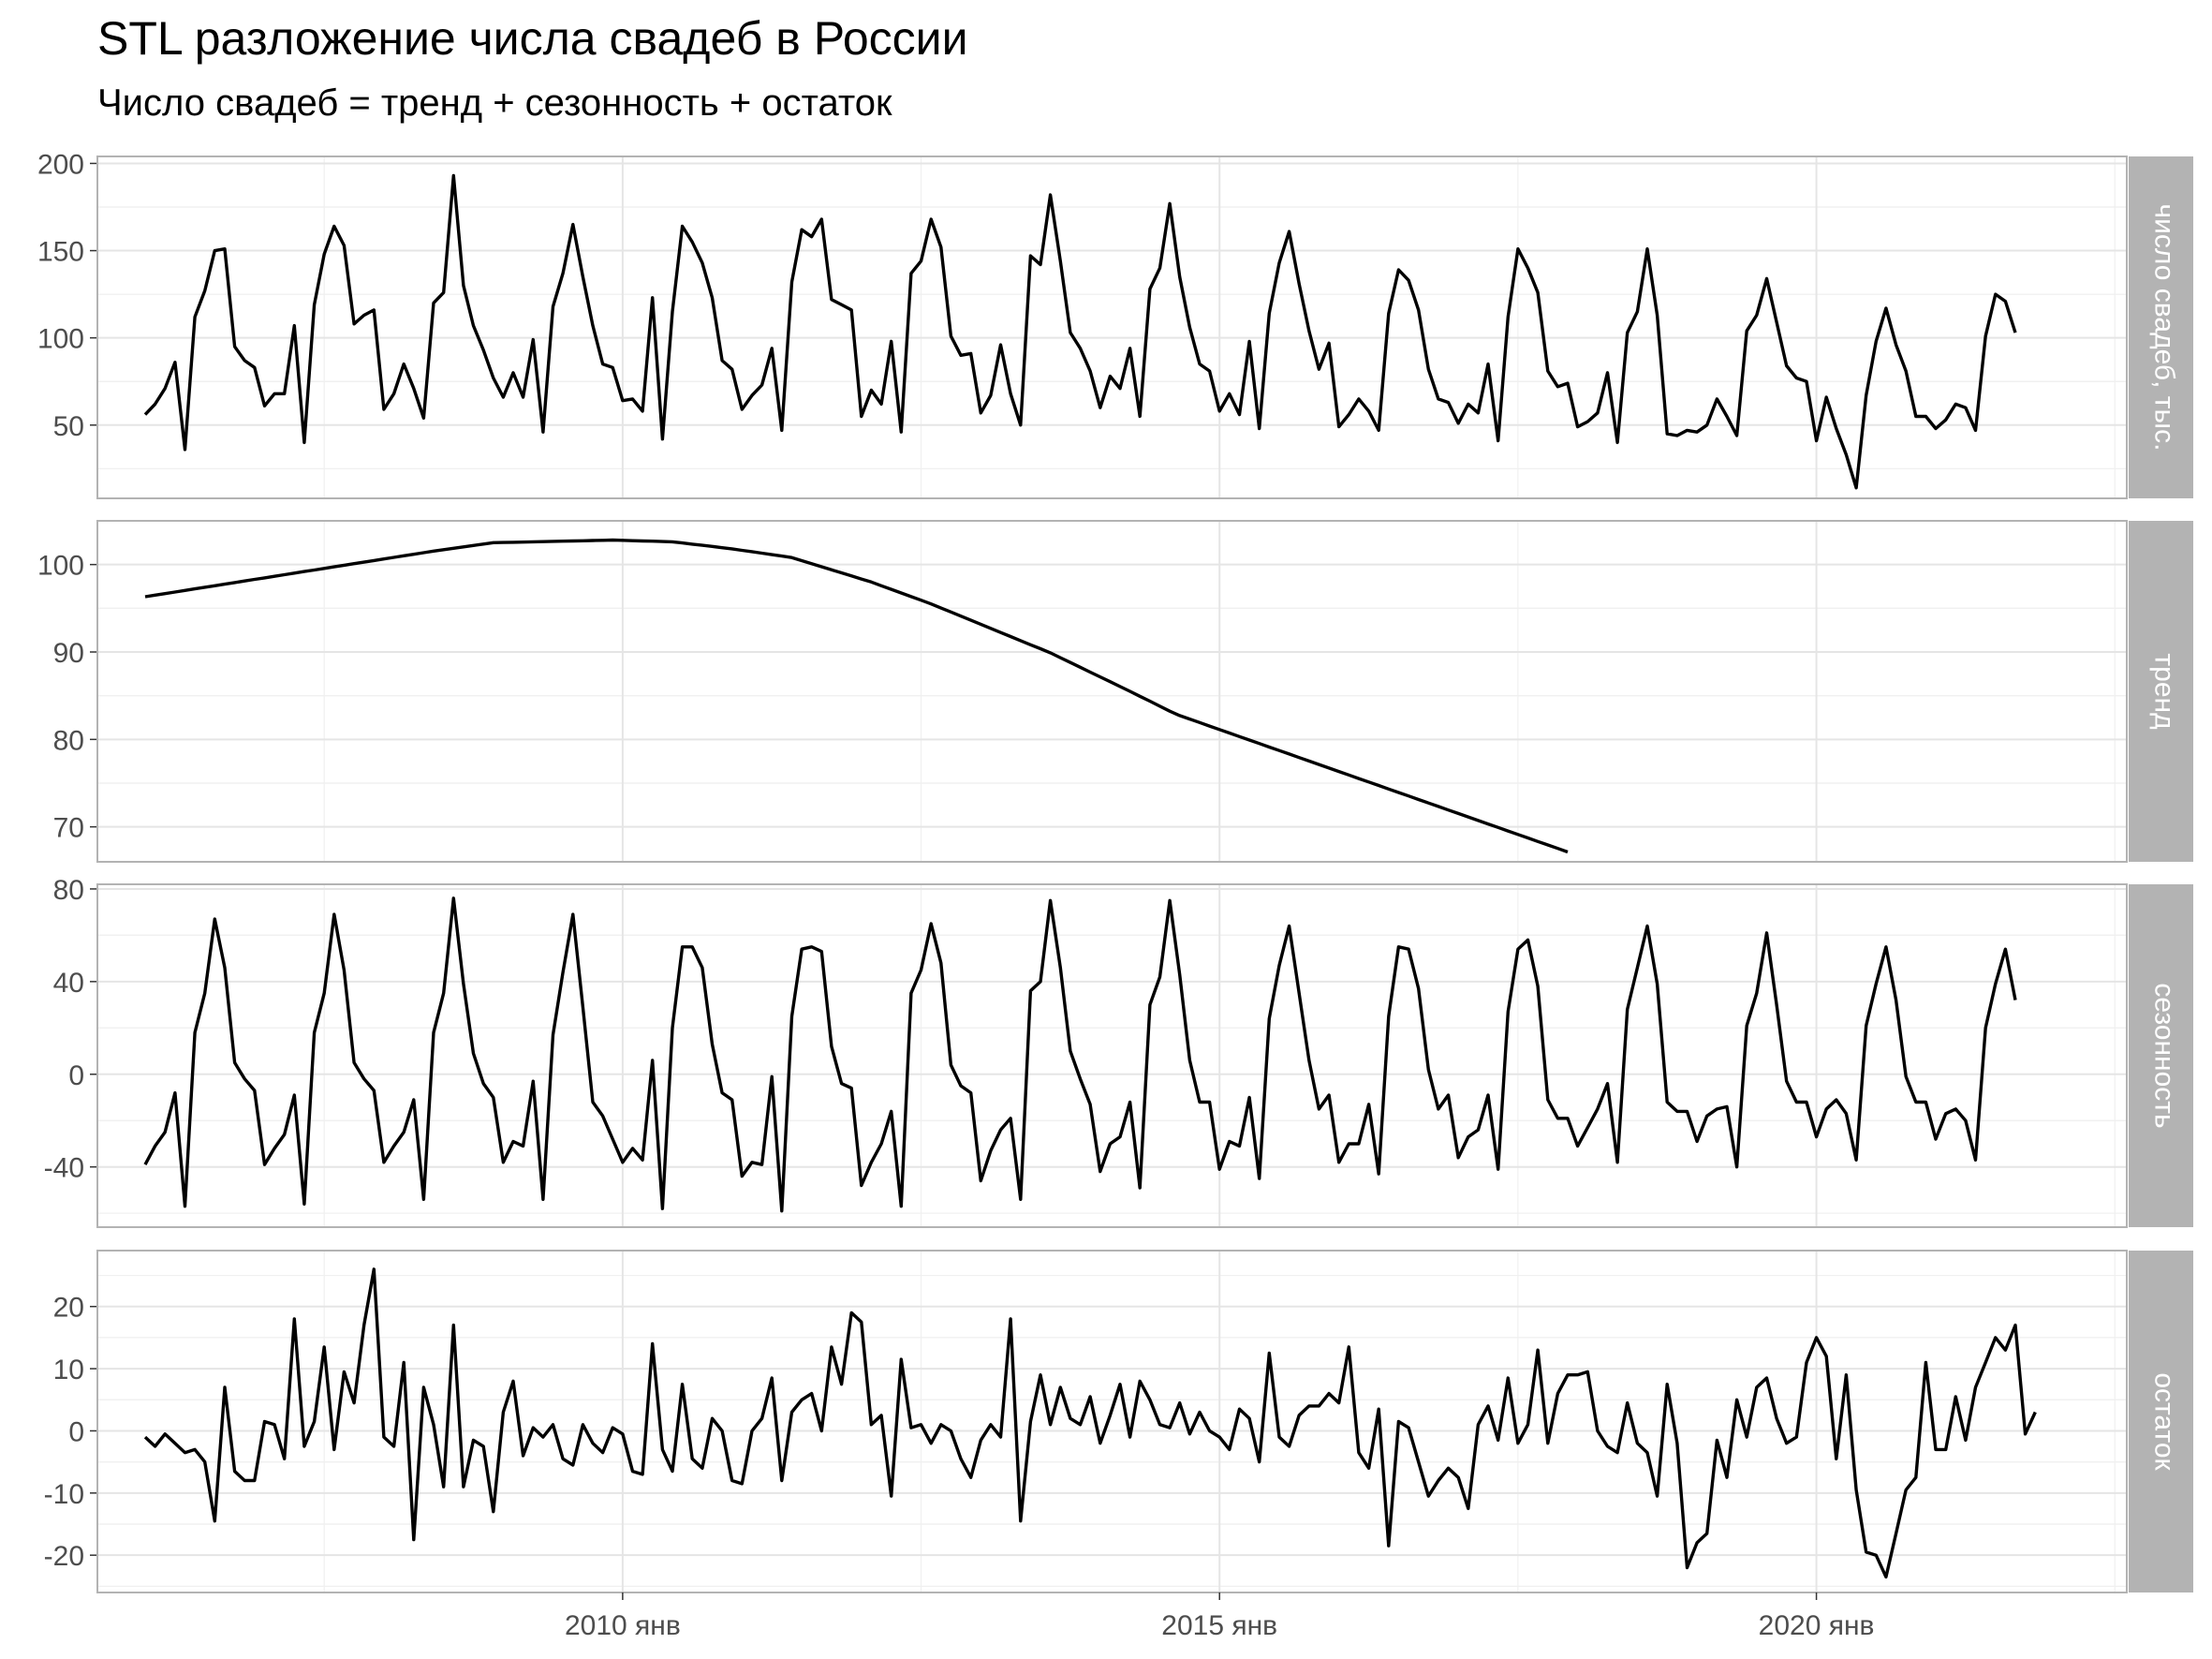  What do you see at coordinates (68, 829) in the screenshot?
I see `y-tick-label: 70` at bounding box center [68, 829].